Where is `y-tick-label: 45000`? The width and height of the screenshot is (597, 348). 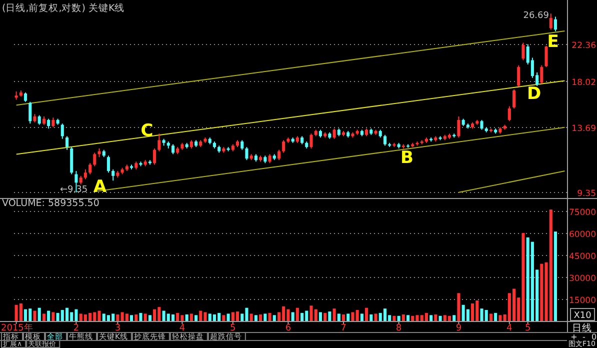
y-tick-label: 45000 is located at coordinates (582, 257).